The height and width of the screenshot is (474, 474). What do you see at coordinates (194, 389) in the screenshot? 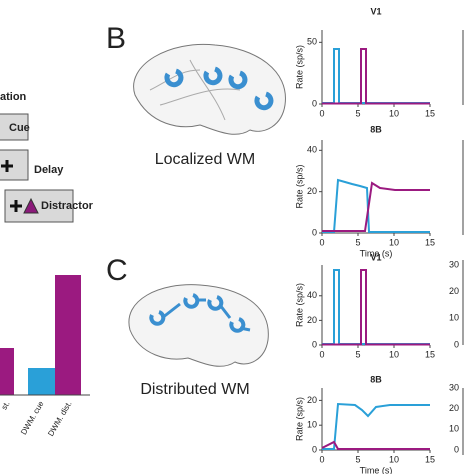
I see `caption: Distributed WM` at bounding box center [194, 389].